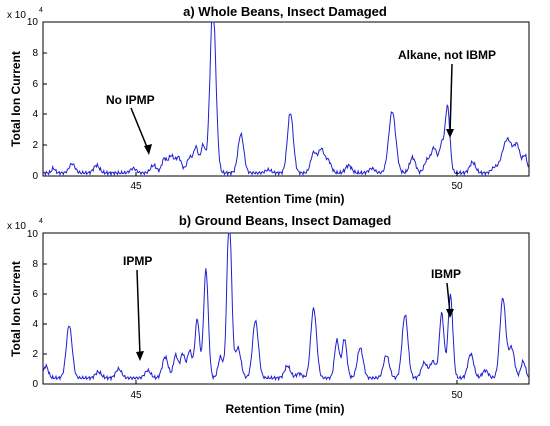  Describe the element at coordinates (140, 130) in the screenshot. I see `panel-a-arrow-no-ipmp` at that location.